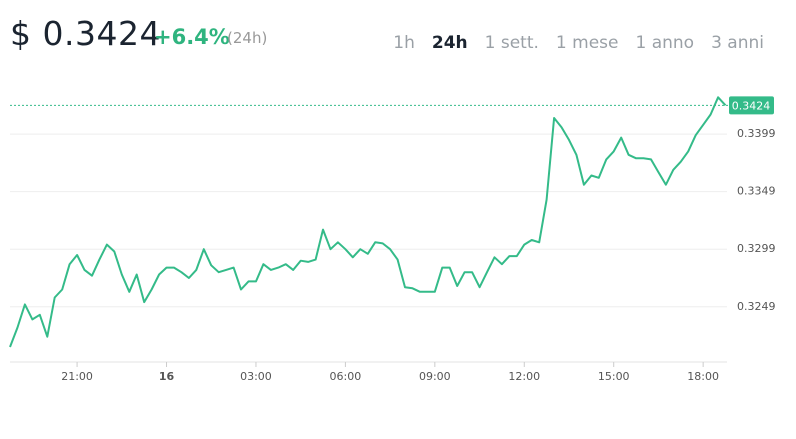 Image resolution: width=796 pixels, height=439 pixels. I want to click on current-price-box, so click(751, 105).